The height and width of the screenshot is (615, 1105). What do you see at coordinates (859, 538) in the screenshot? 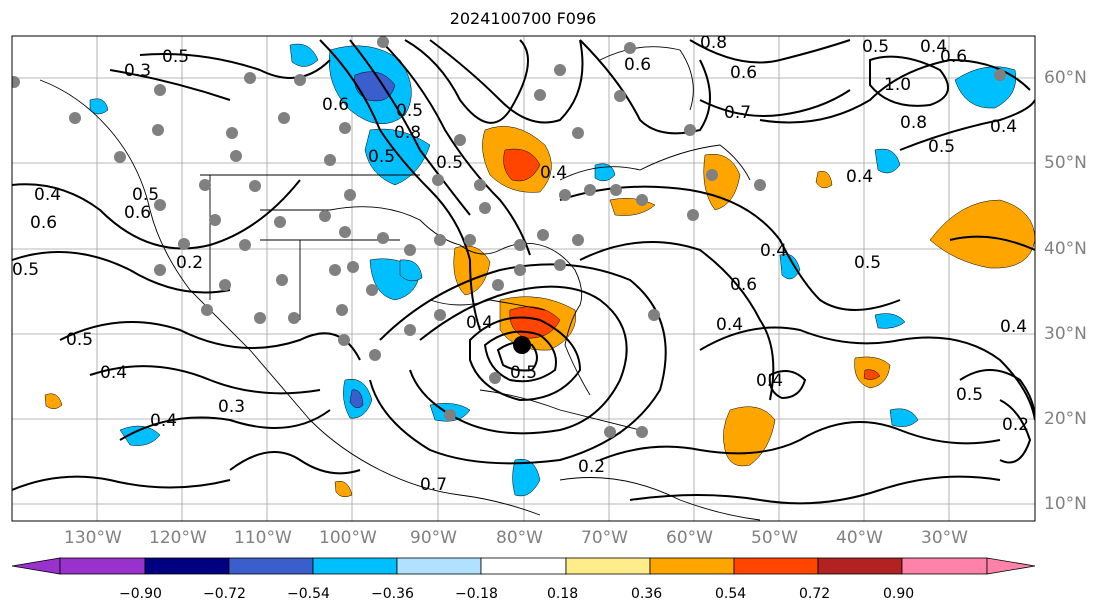
I see `longitude-label: 40°W` at bounding box center [859, 538].